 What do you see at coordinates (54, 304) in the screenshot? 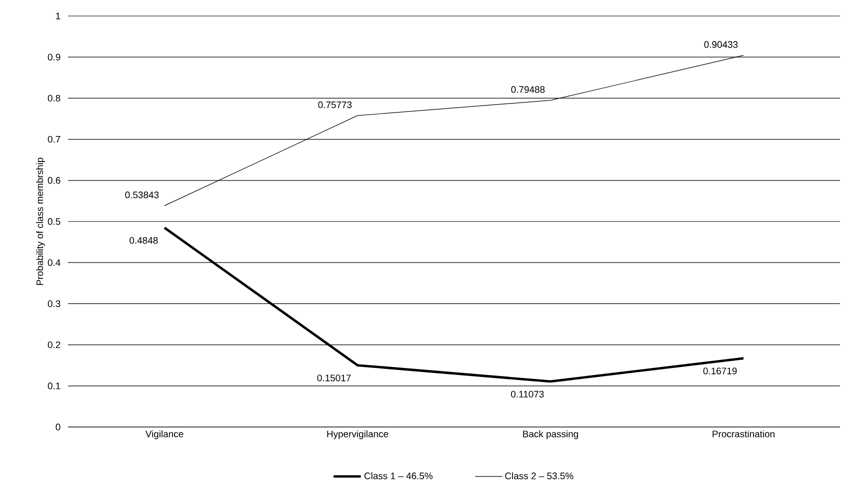
I see `y-tick-label: 0.3` at bounding box center [54, 304].